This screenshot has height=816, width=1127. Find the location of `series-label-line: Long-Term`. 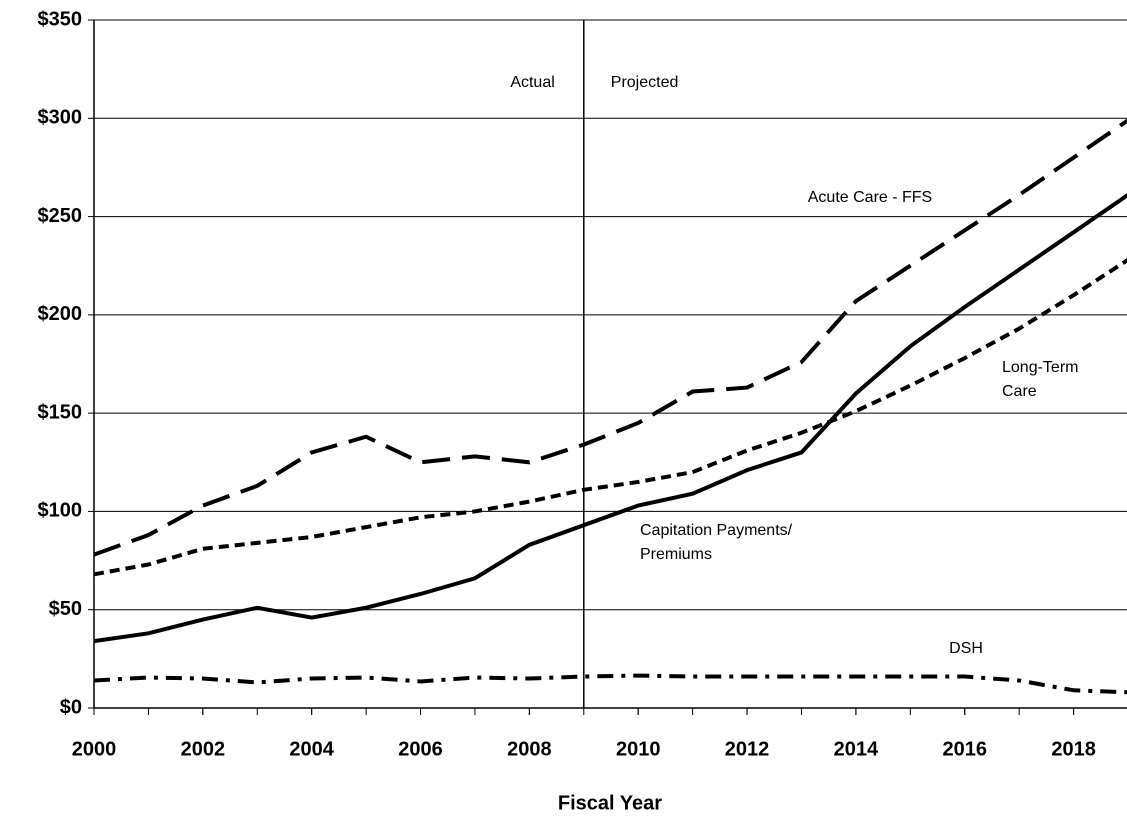

series-label-line: Long-Term is located at coordinates (1040, 367).